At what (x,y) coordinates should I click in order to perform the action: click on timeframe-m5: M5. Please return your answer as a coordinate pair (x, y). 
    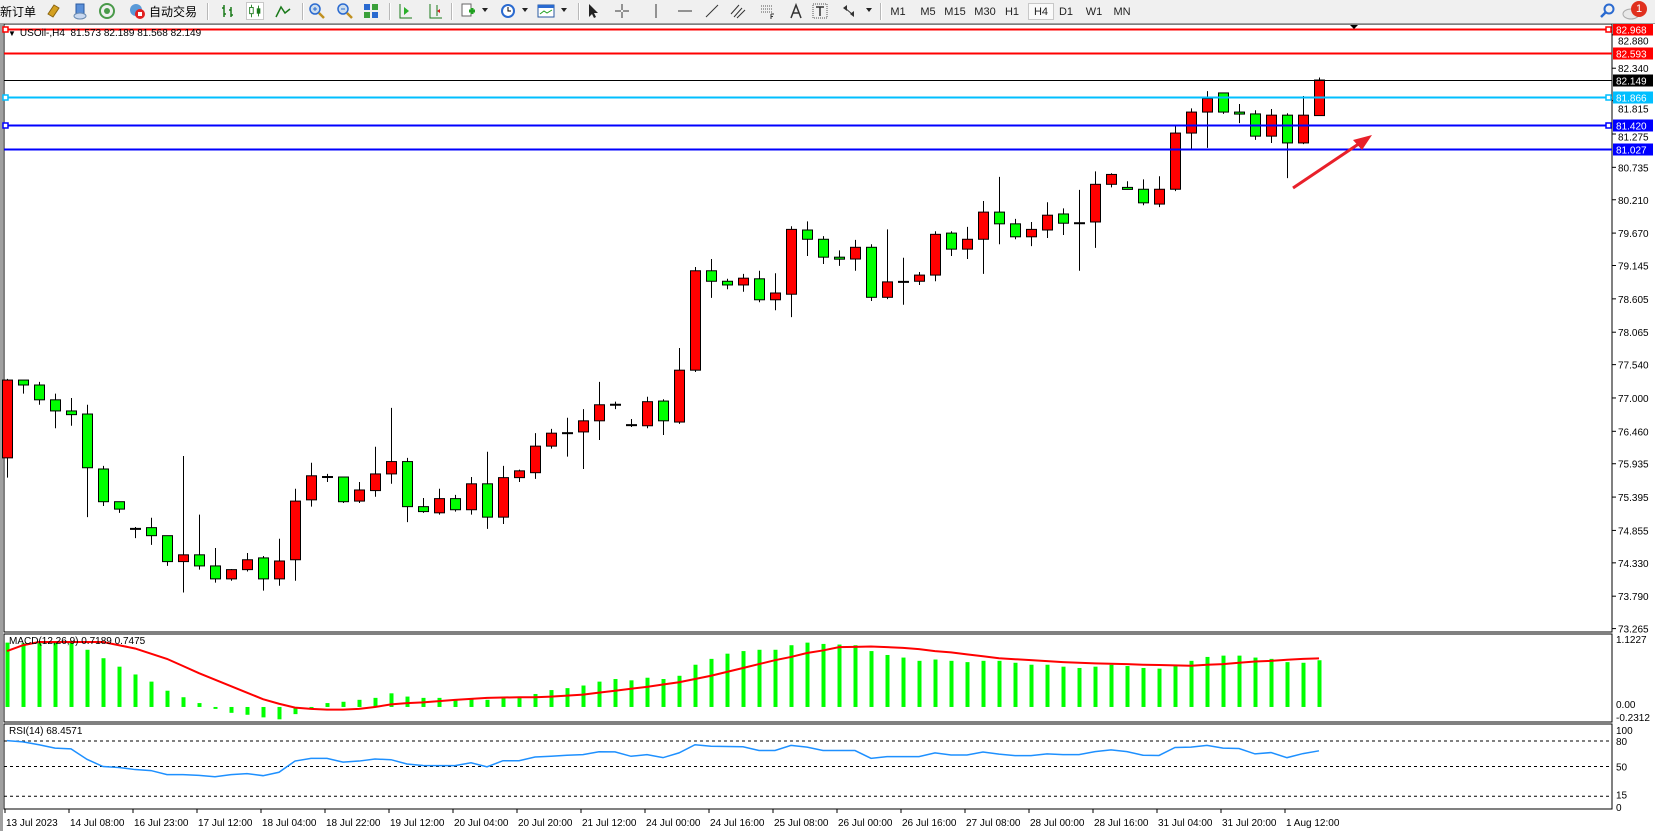
    Looking at the image, I should click on (928, 11).